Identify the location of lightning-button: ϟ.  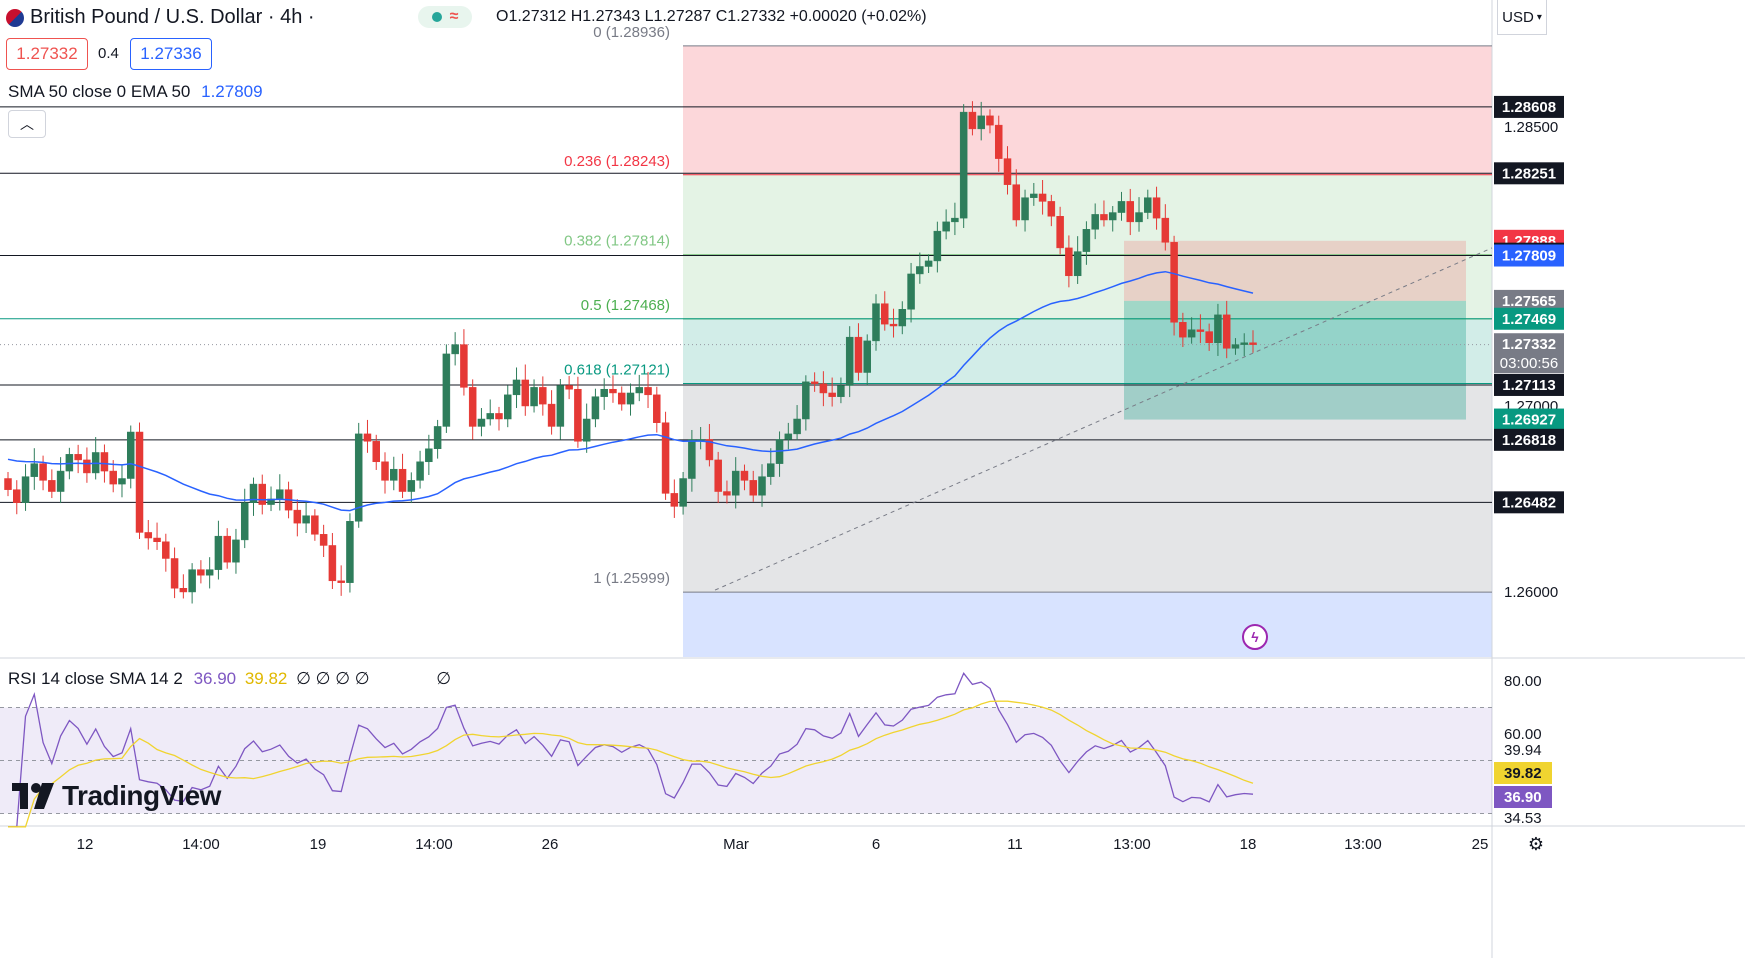
(1255, 637).